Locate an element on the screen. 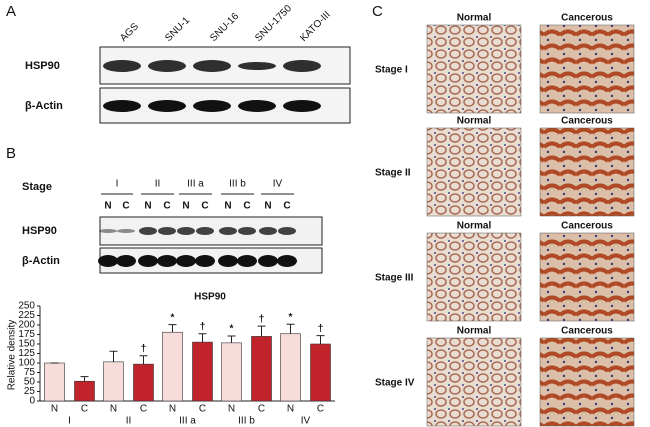 This screenshot has height=427, width=650. y-tick-label: 225 is located at coordinates (26, 315).